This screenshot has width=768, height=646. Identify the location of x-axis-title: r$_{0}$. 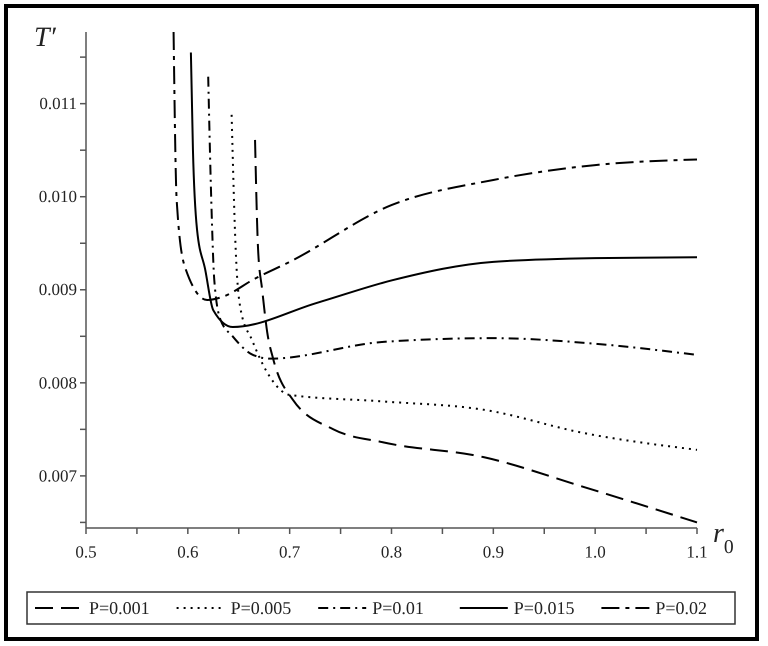
(723, 538).